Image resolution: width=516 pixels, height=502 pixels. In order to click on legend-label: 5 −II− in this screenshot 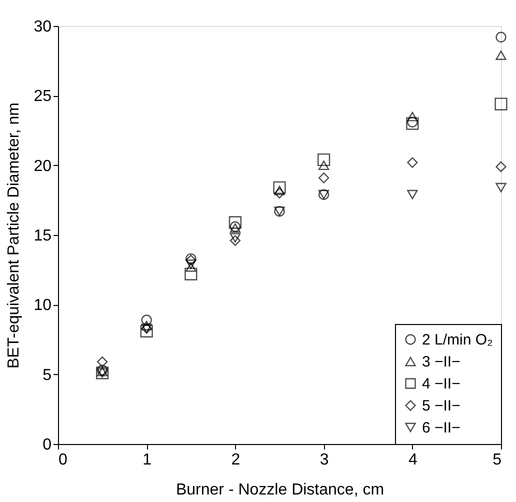, I will do `click(441, 406)`.